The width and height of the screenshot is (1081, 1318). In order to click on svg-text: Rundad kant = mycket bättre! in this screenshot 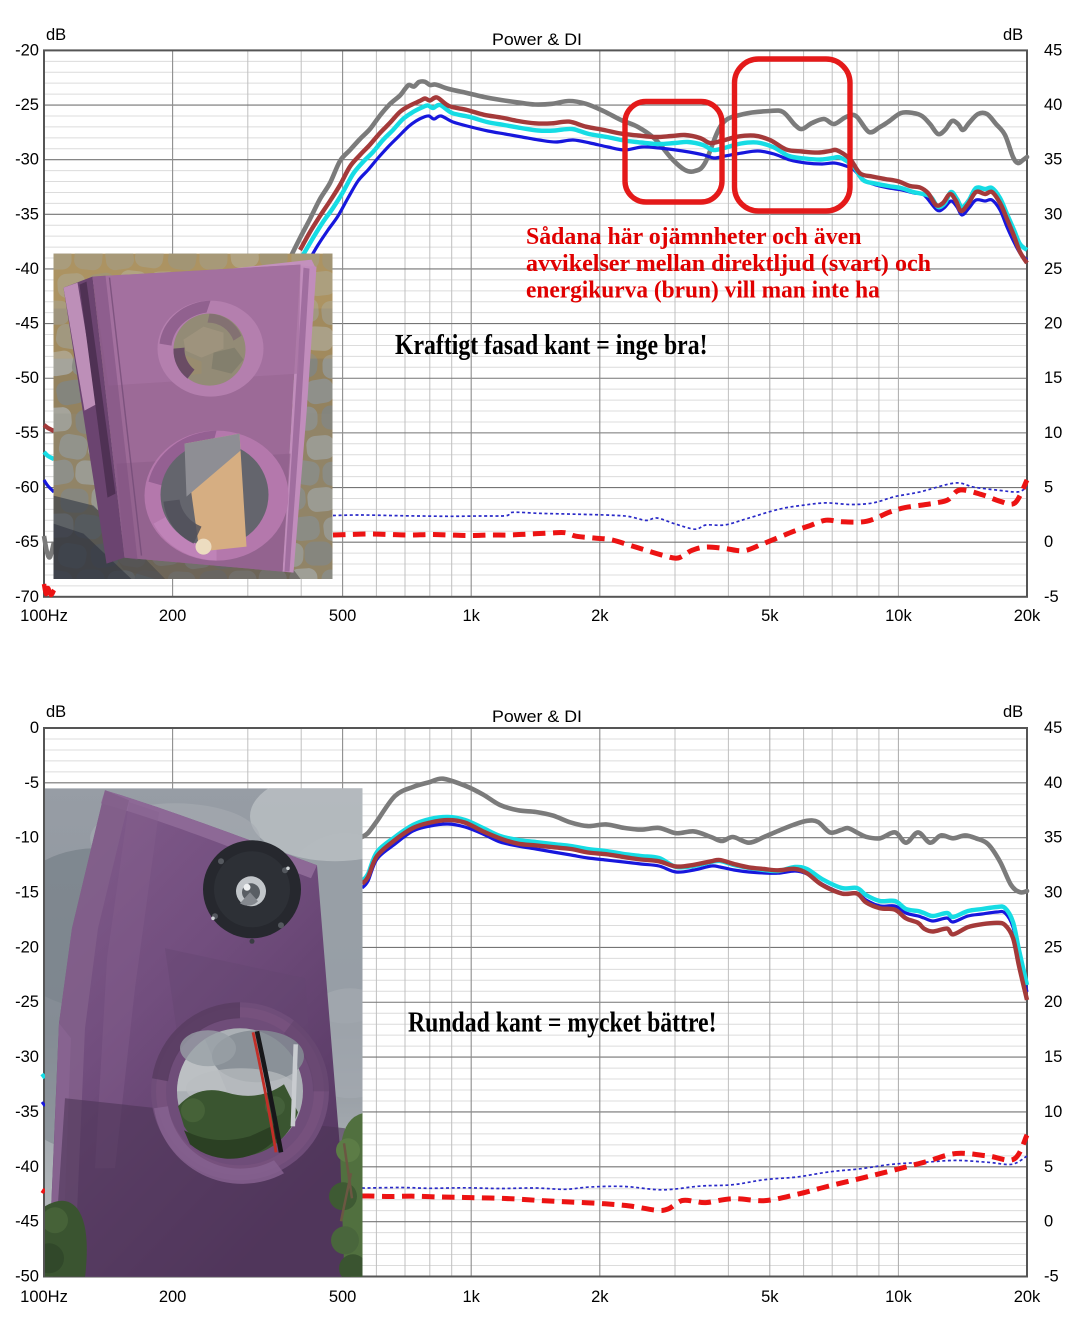, I will do `click(562, 1023)`.